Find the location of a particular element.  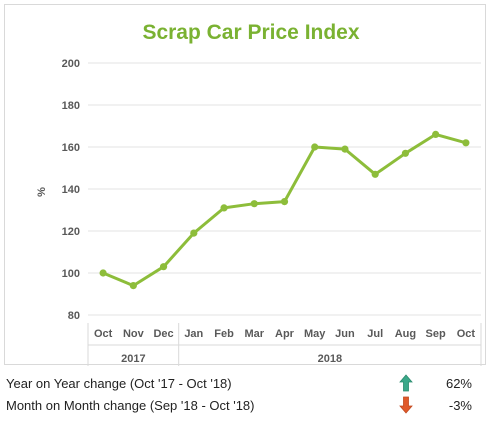

x-tick-label: Mar is located at coordinates (254, 334).